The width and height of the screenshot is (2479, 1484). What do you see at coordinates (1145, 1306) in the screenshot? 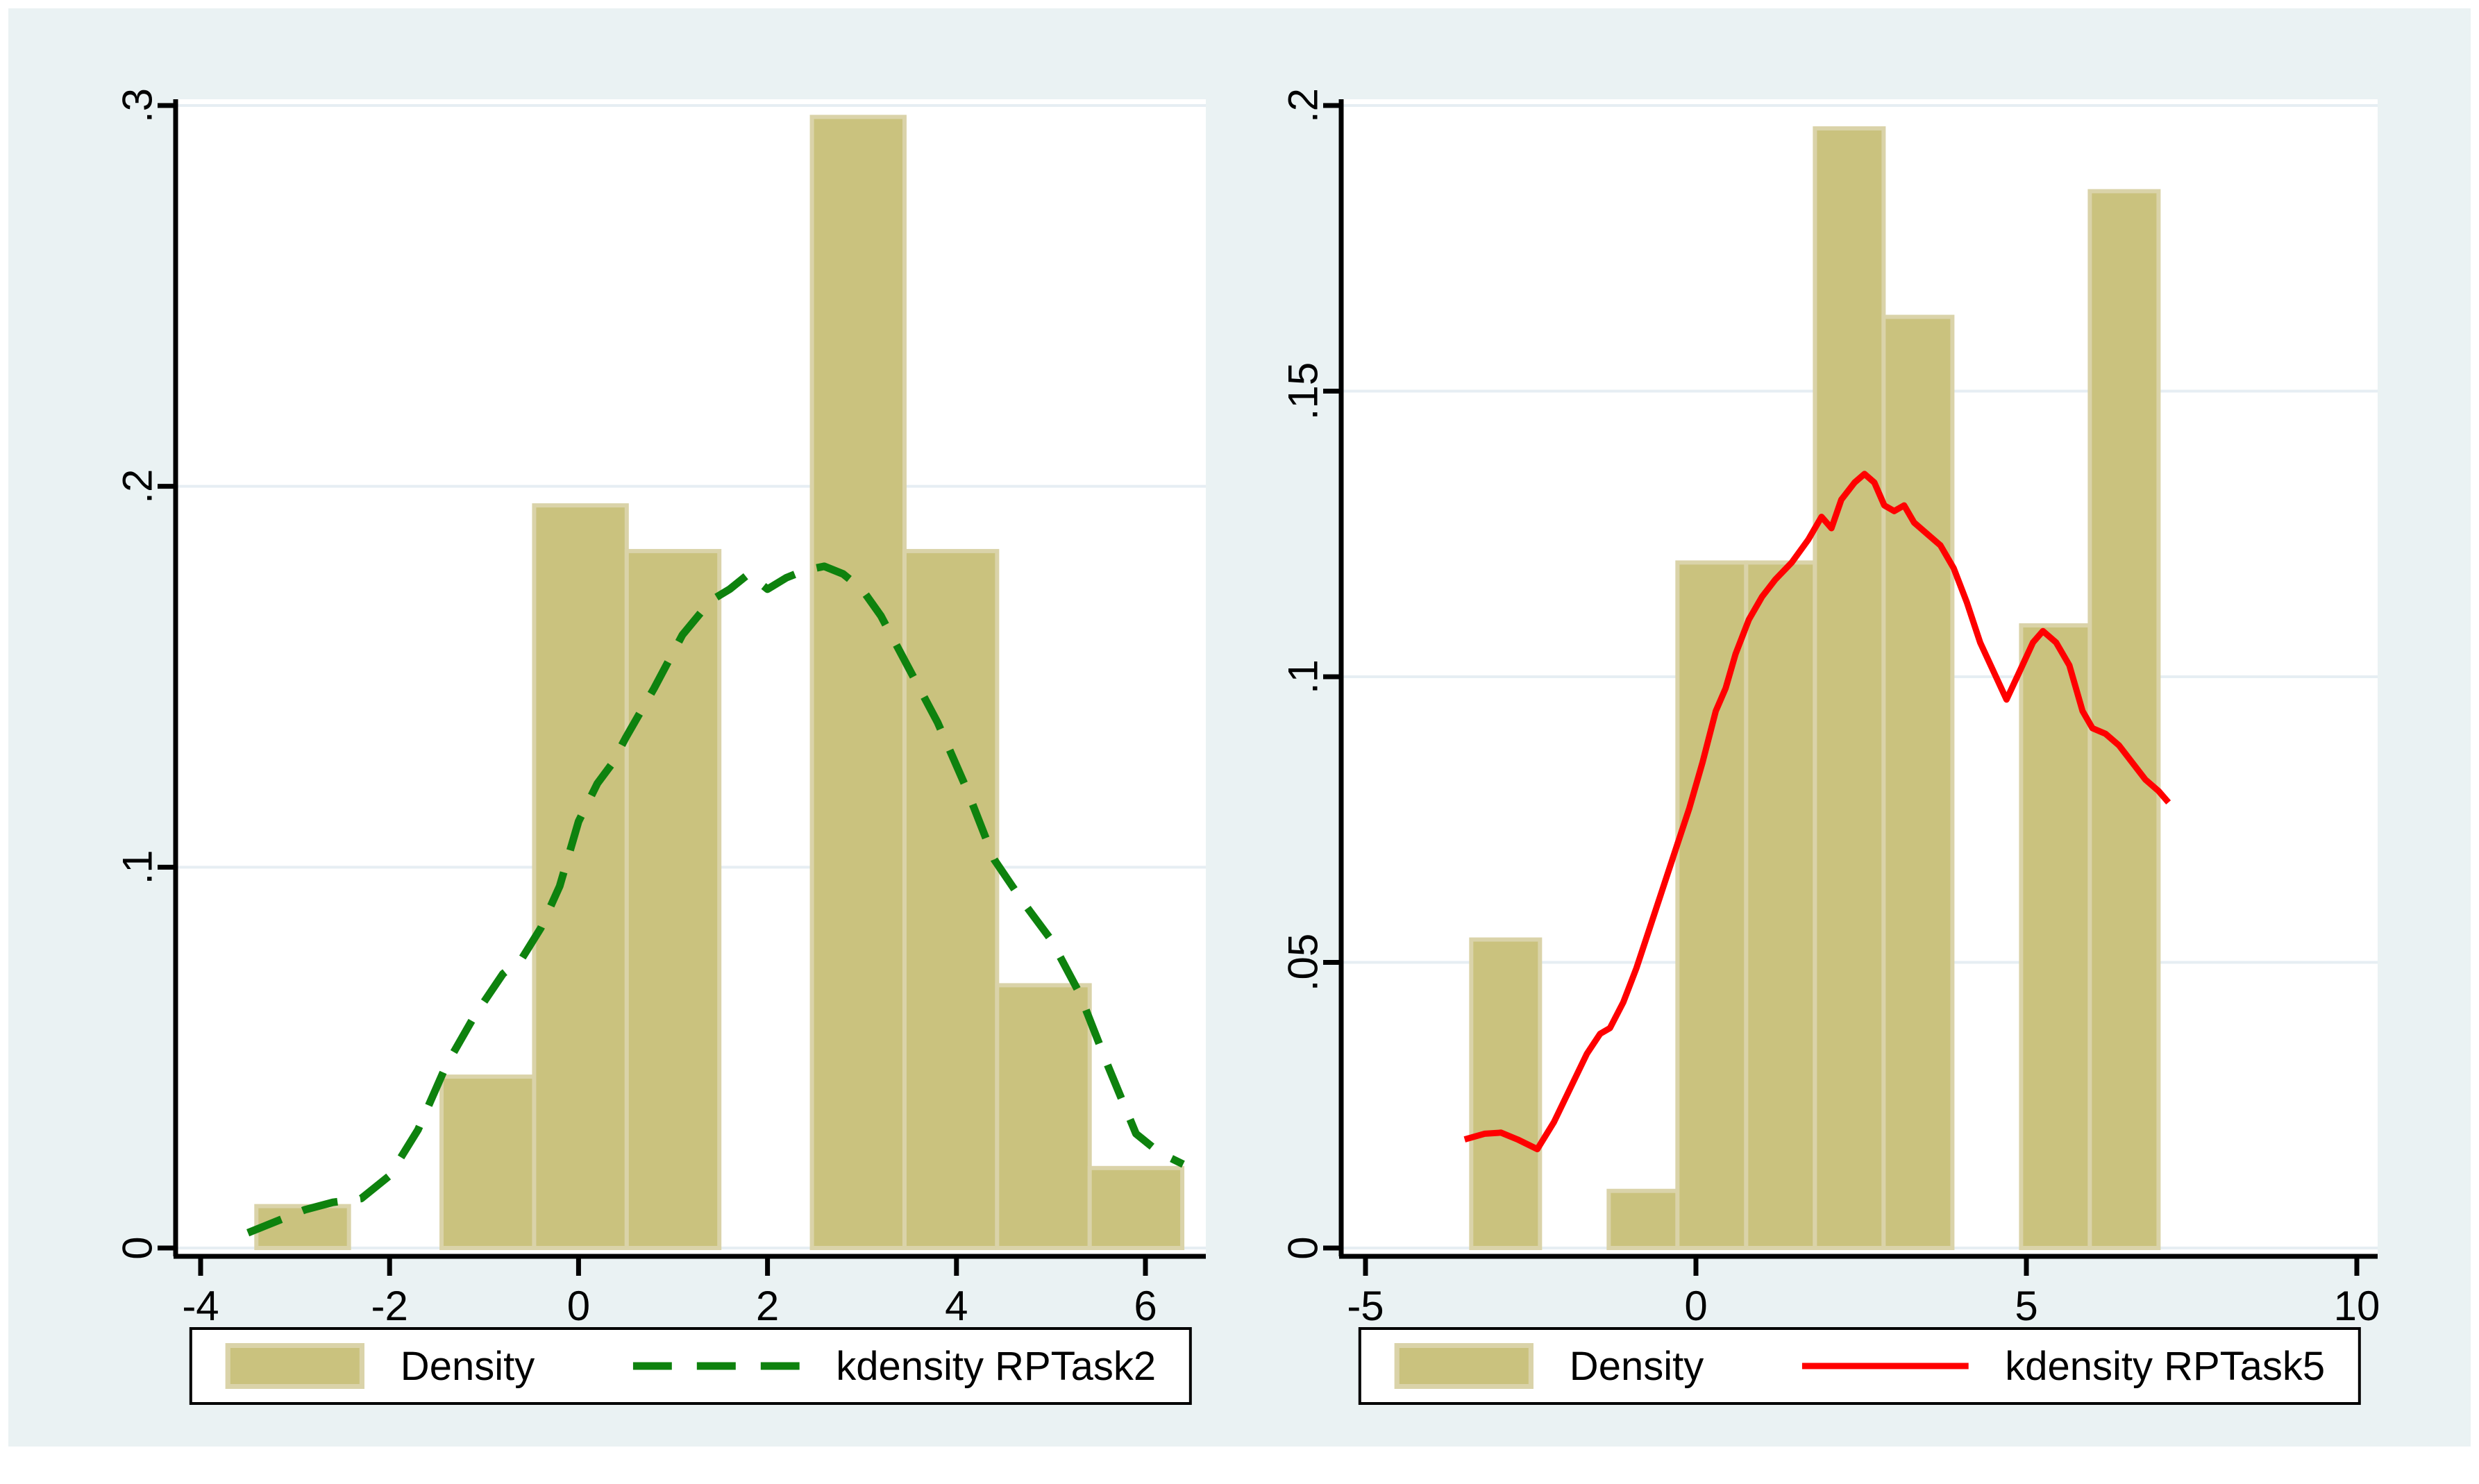
I see `left-x-tick-label: 6` at bounding box center [1145, 1306].